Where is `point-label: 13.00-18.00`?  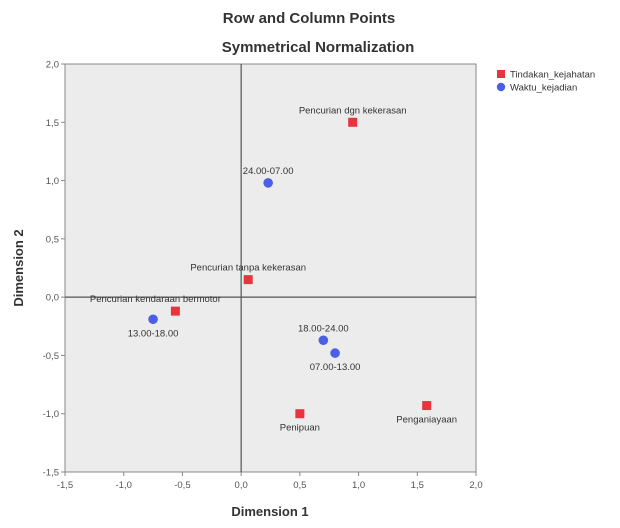 point-label: 13.00-18.00 is located at coordinates (153, 333).